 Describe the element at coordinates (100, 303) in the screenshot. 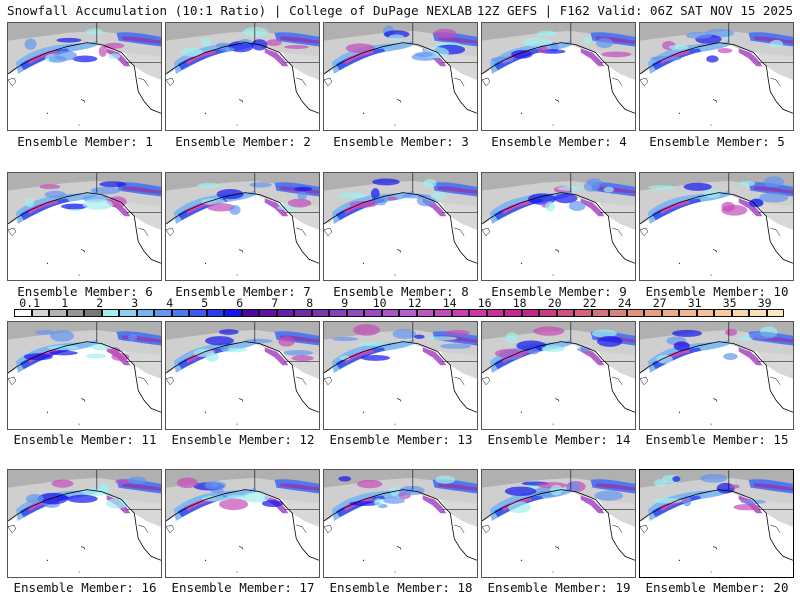

I see `colorbar-tick-label: 2` at that location.